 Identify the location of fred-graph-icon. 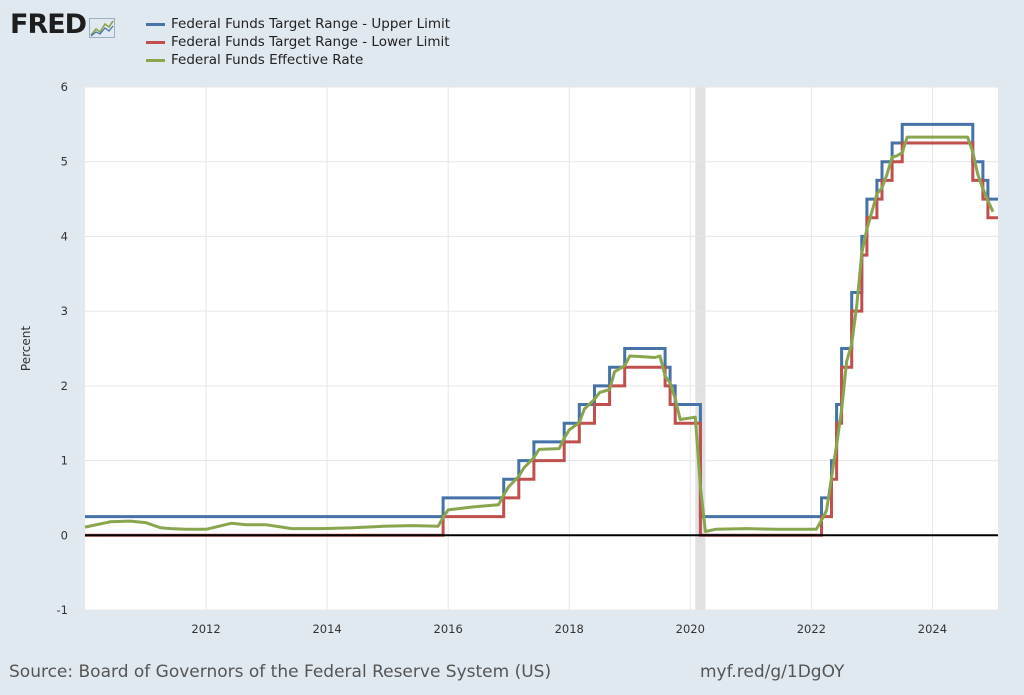
(102, 28).